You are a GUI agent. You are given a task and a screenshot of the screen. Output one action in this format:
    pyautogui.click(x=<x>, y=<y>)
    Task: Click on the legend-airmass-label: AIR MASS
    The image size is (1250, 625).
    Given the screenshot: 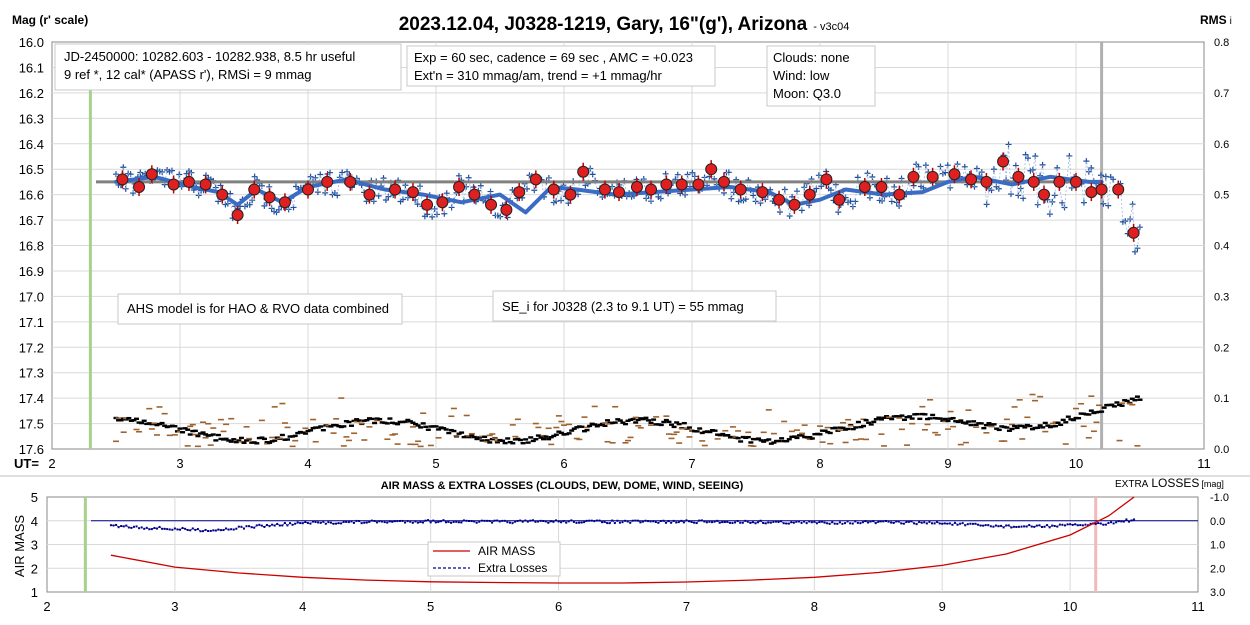 What is the action you would take?
    pyautogui.click(x=506, y=551)
    